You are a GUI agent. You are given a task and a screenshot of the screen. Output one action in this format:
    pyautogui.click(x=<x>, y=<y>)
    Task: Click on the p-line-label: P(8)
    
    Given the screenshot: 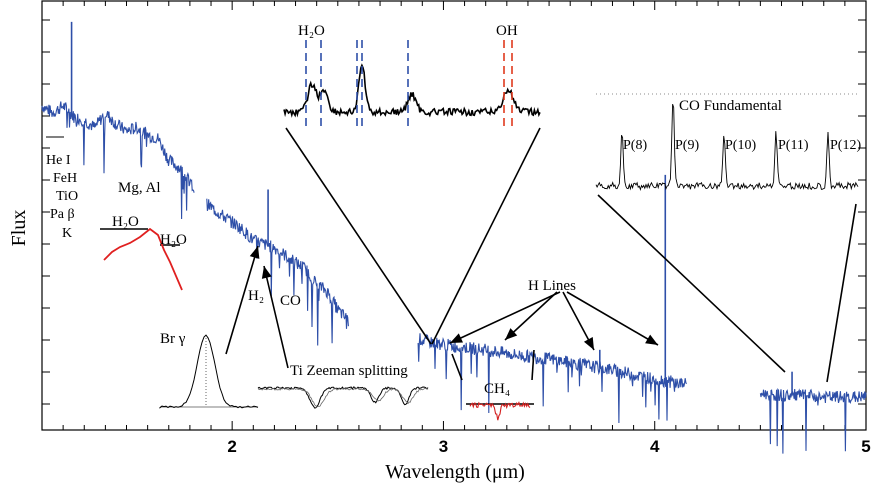 What is the action you would take?
    pyautogui.click(x=635, y=145)
    